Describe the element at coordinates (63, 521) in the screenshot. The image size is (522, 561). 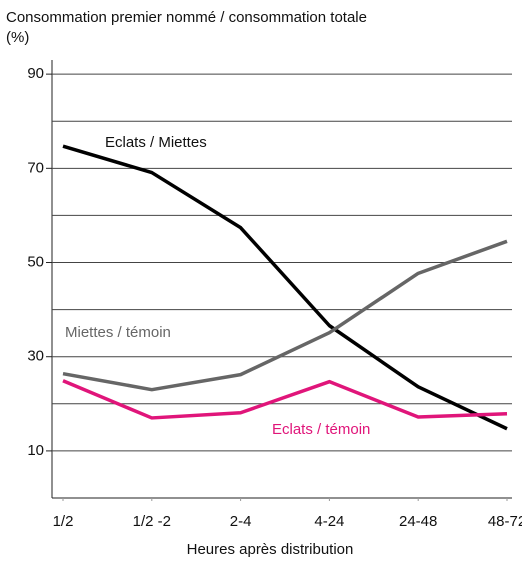
I see `x-tick-label: 1/2` at that location.